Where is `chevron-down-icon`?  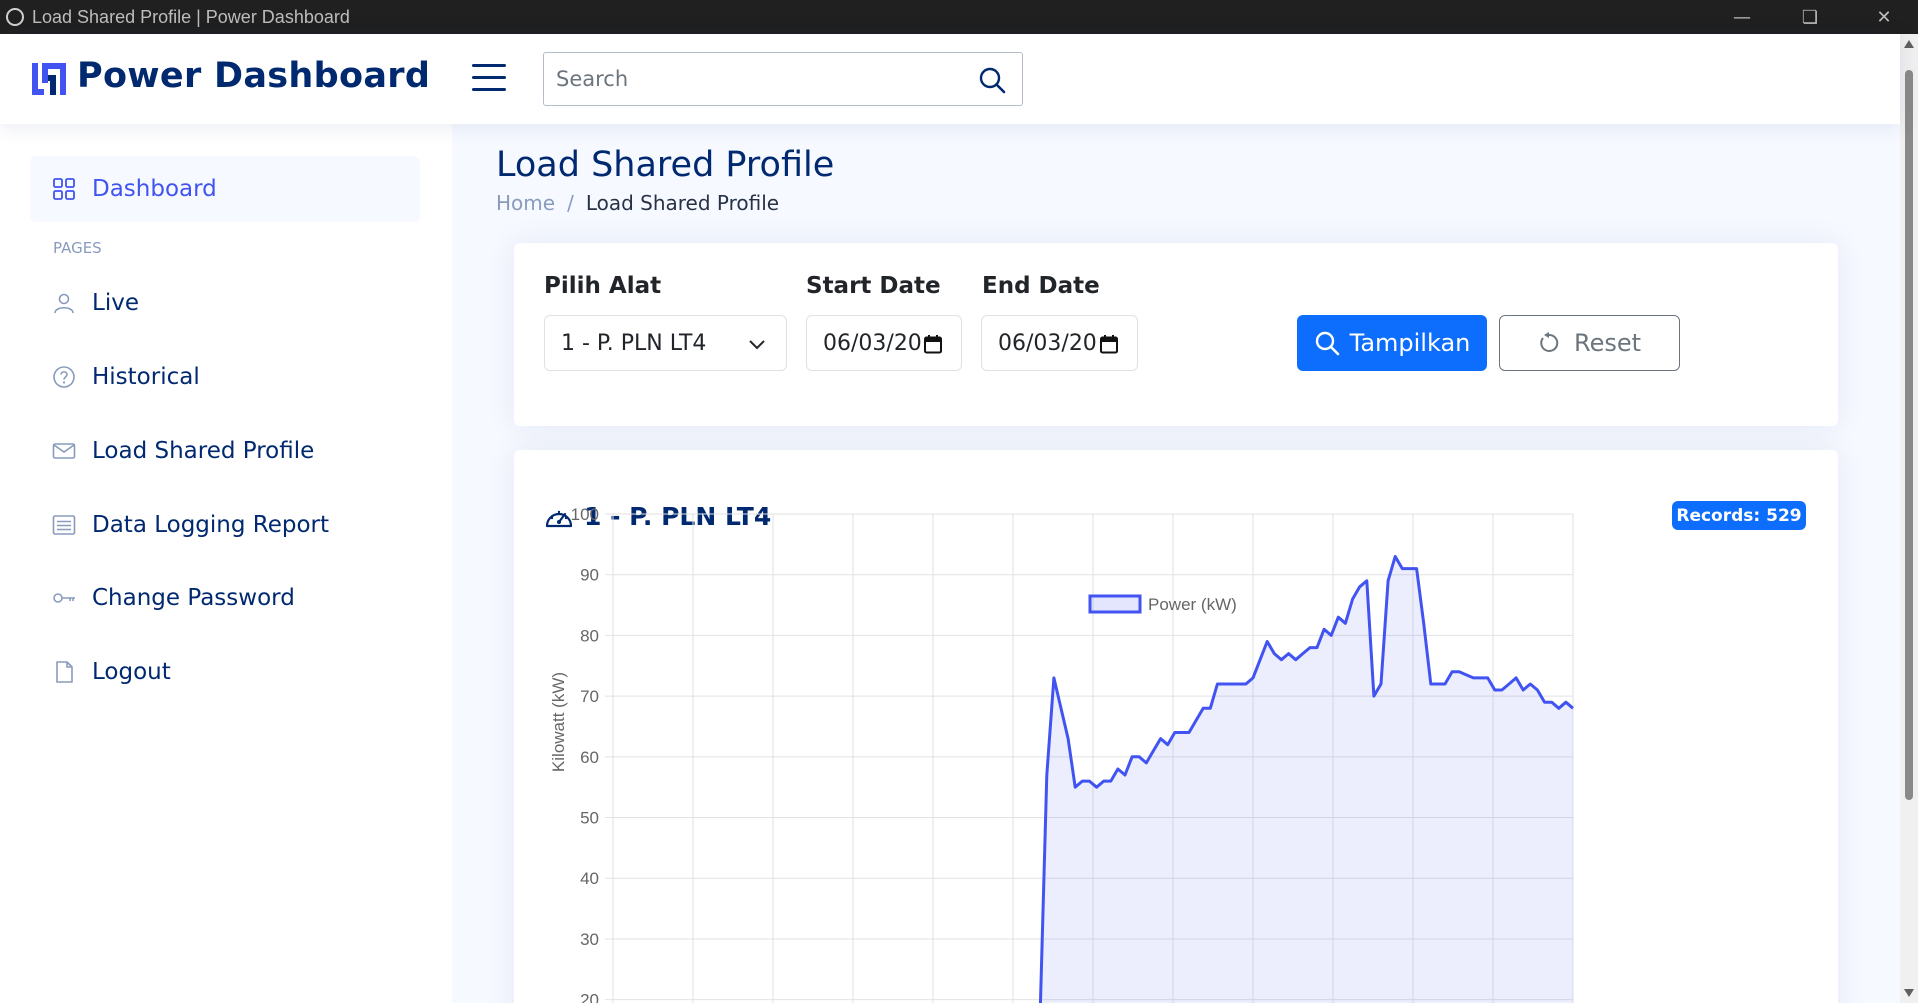 chevron-down-icon is located at coordinates (757, 345).